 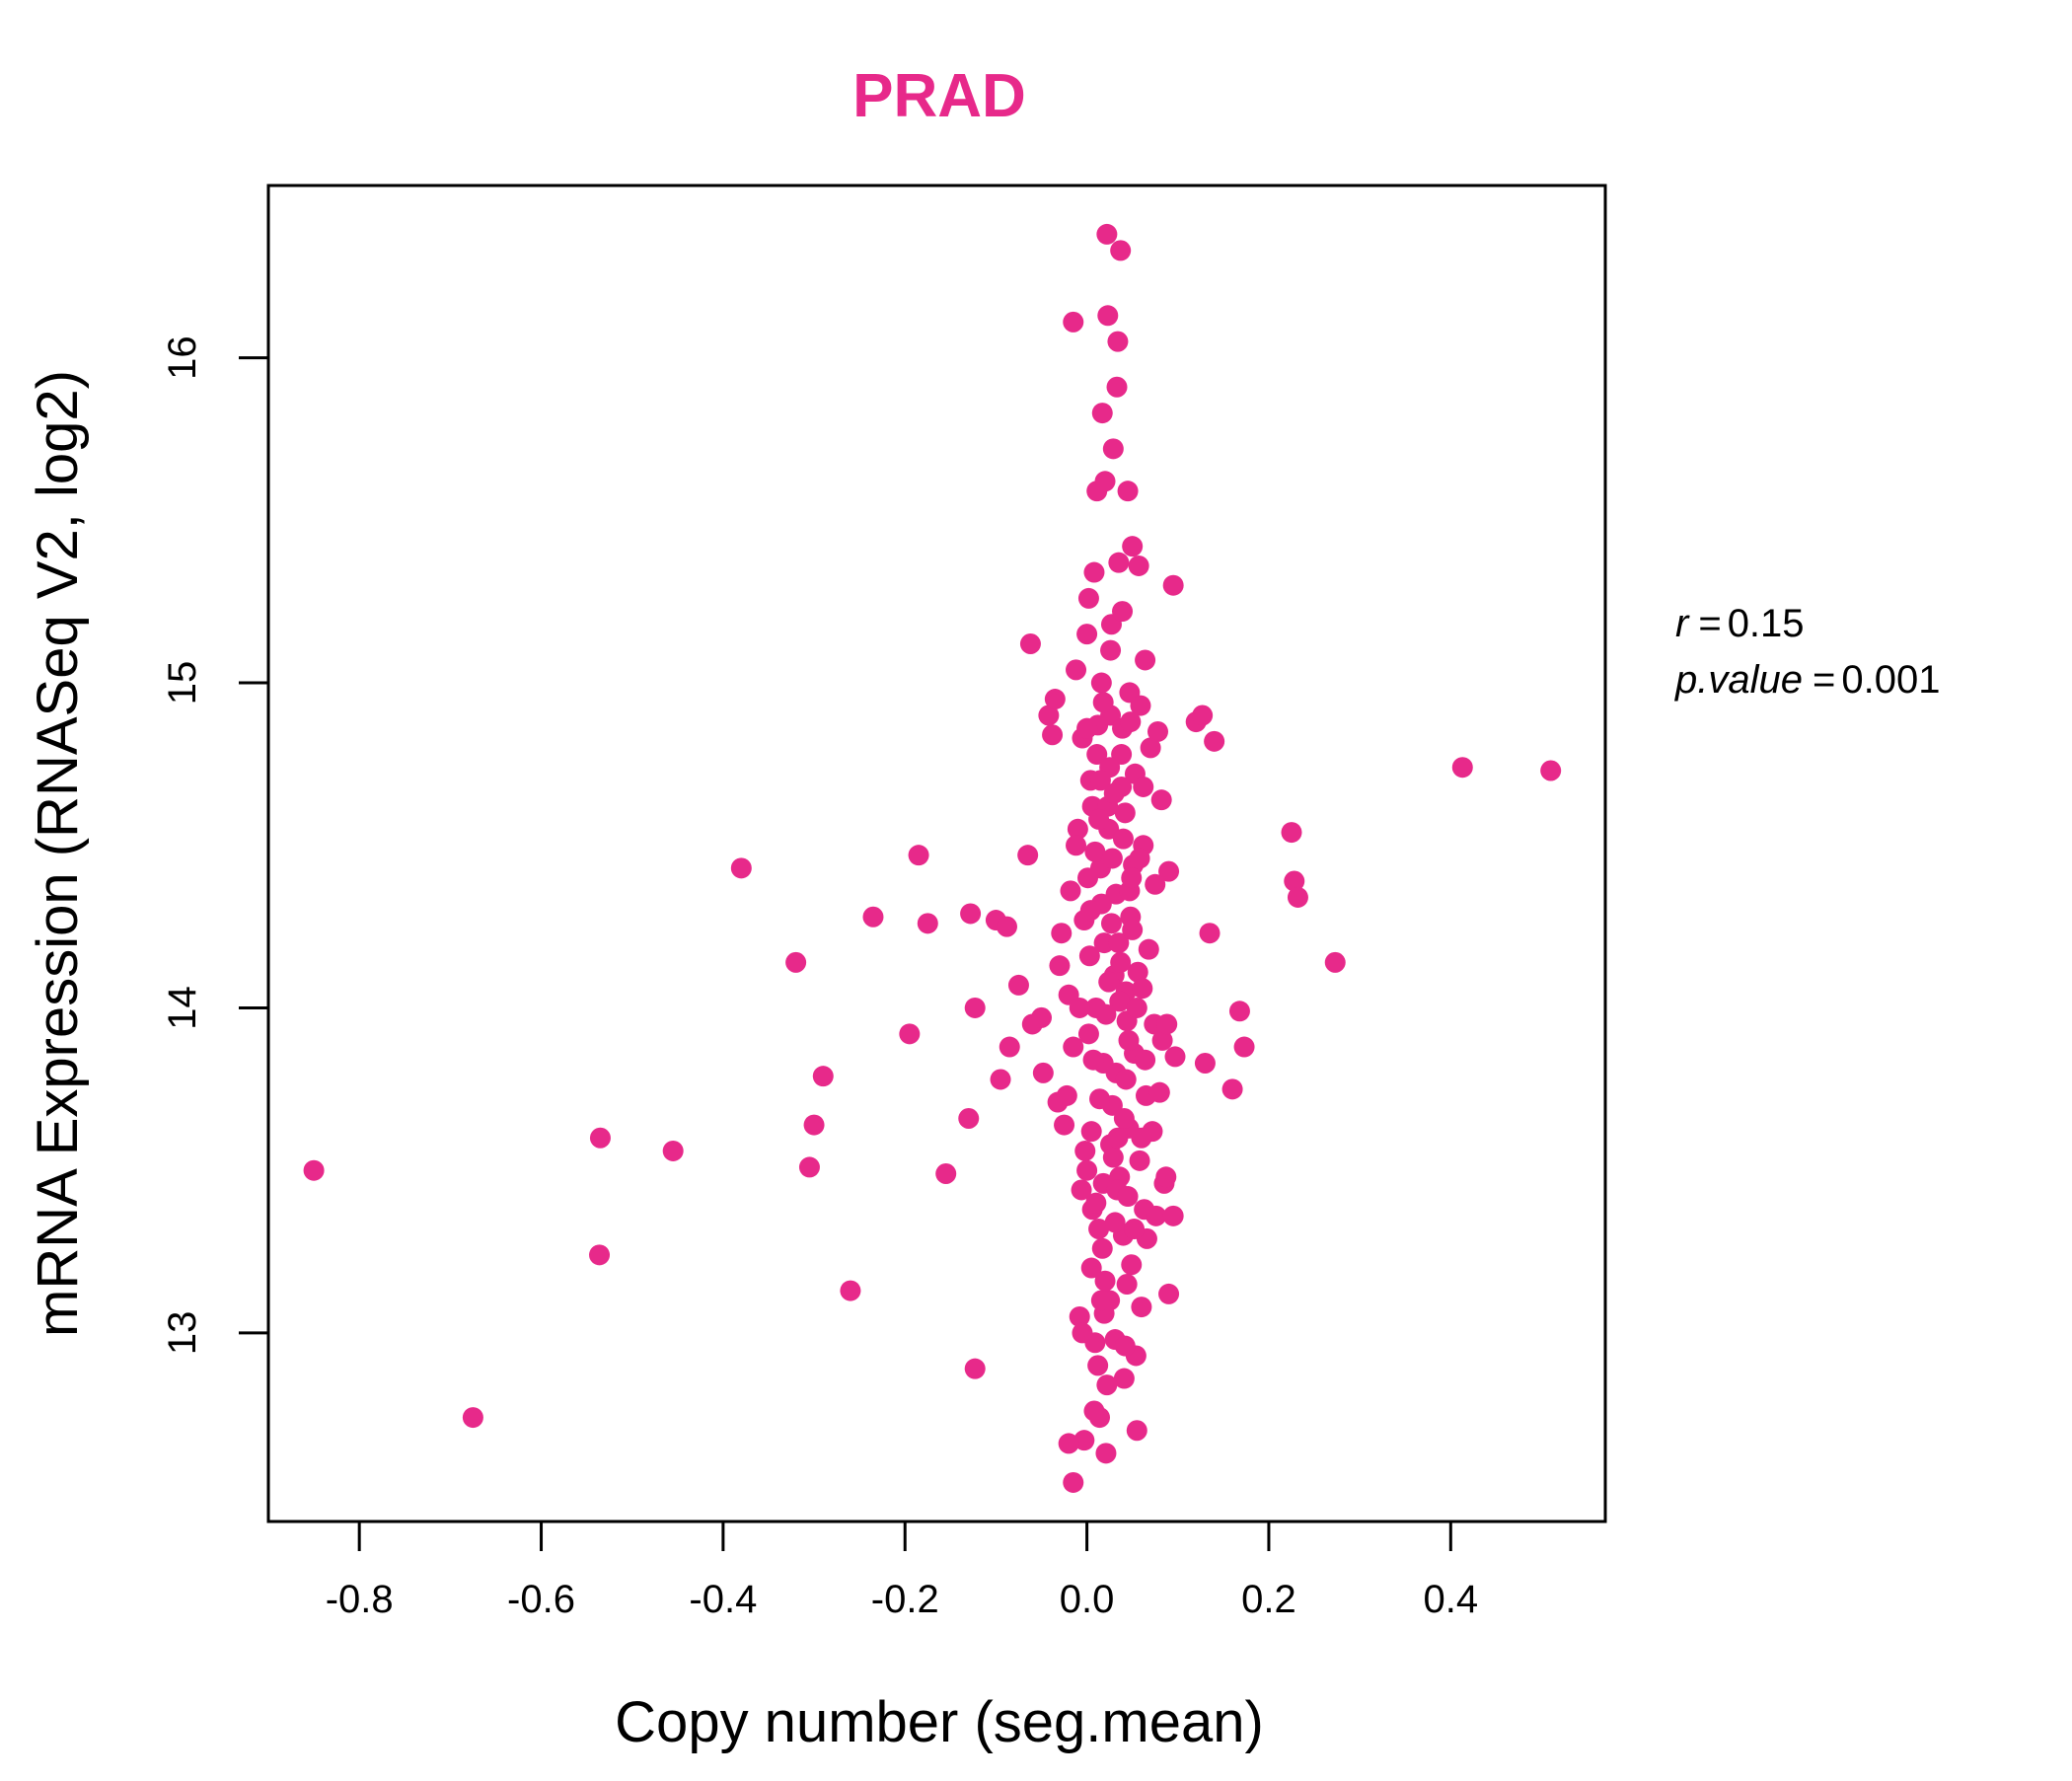 What do you see at coordinates (1710, 623) in the screenshot?
I see `r-equals: =` at bounding box center [1710, 623].